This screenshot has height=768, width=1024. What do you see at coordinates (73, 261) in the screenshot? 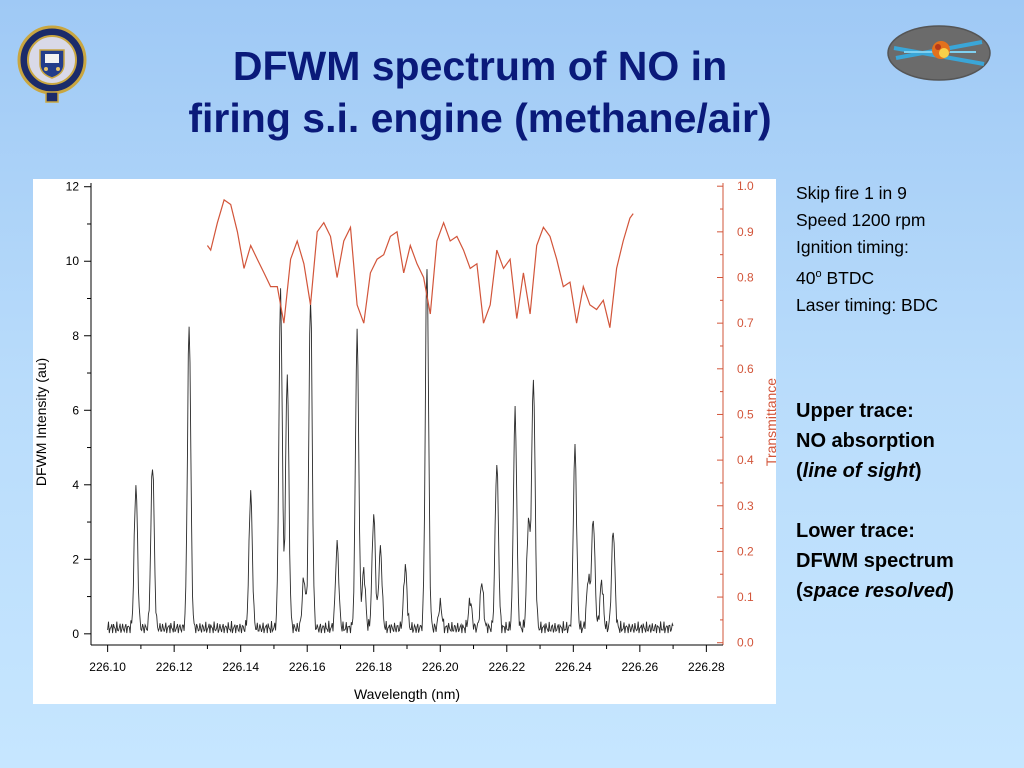
I see `y-tick-label-left: 10` at bounding box center [73, 261].